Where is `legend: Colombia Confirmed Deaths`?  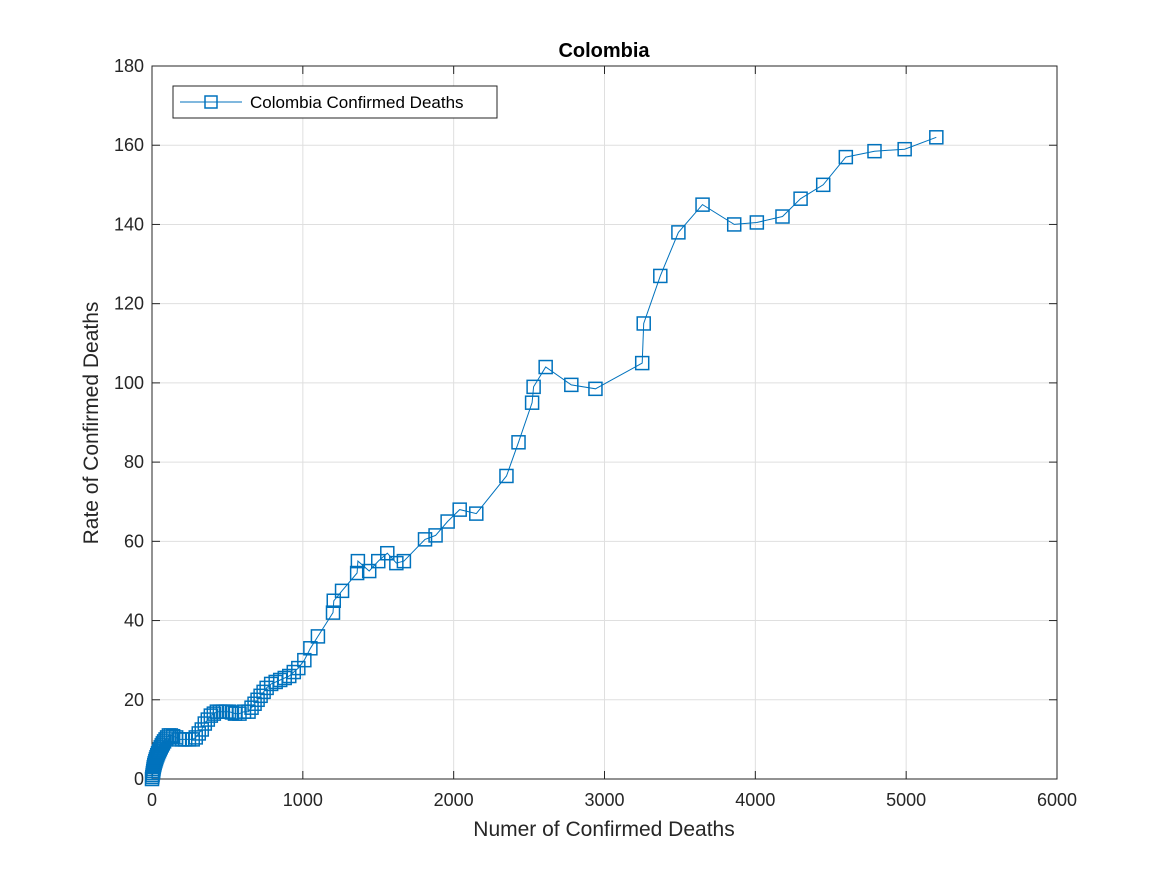
legend: Colombia Confirmed Deaths is located at coordinates (335, 102).